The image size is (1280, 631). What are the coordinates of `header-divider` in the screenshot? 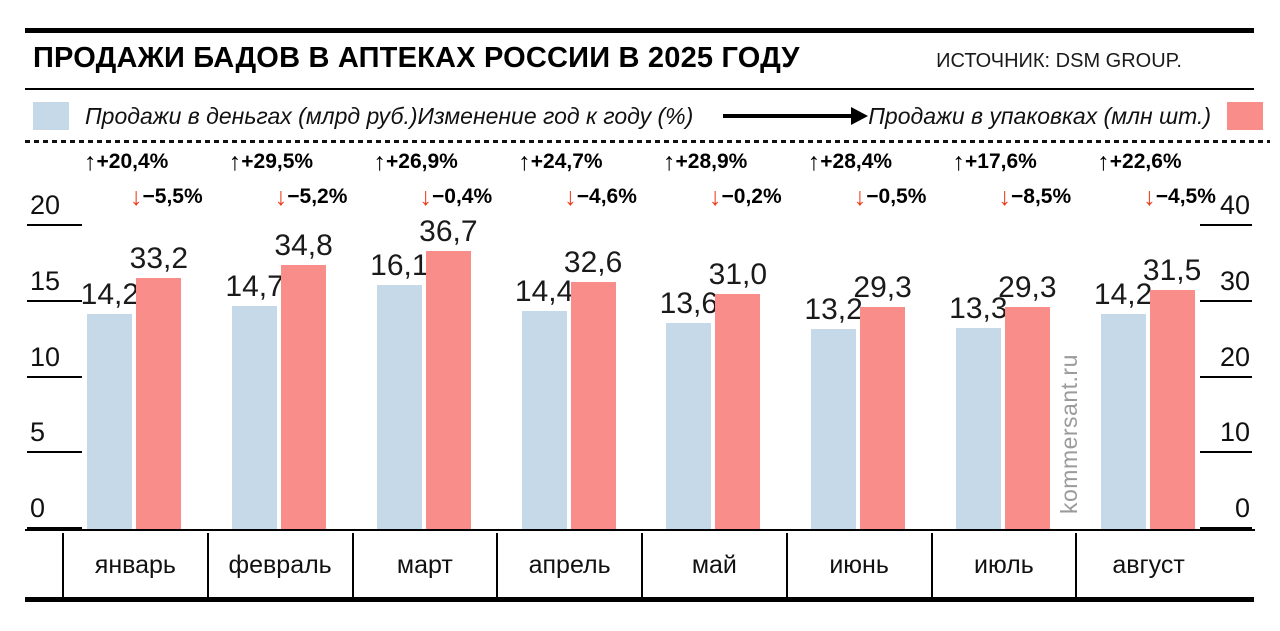 It's located at (639, 89).